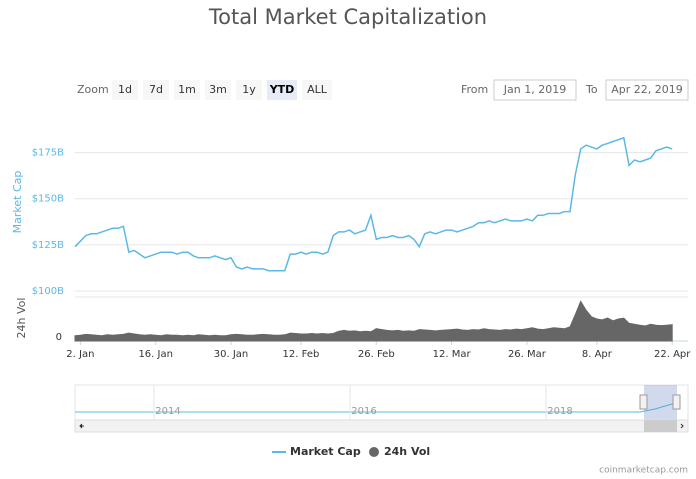  What do you see at coordinates (559, 411) in the screenshot?
I see `navigator-label: 2018` at bounding box center [559, 411].